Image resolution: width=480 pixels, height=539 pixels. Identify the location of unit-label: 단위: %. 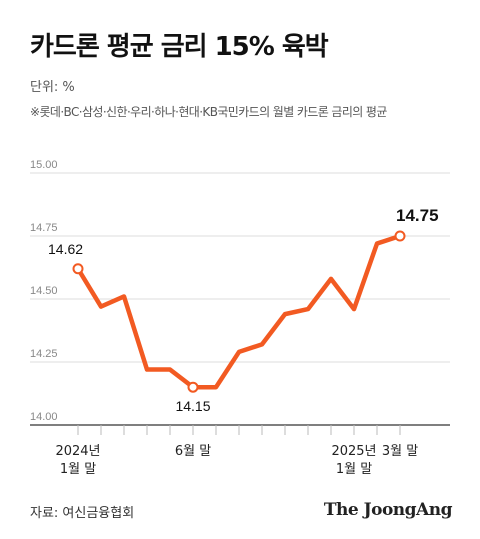
(52, 87).